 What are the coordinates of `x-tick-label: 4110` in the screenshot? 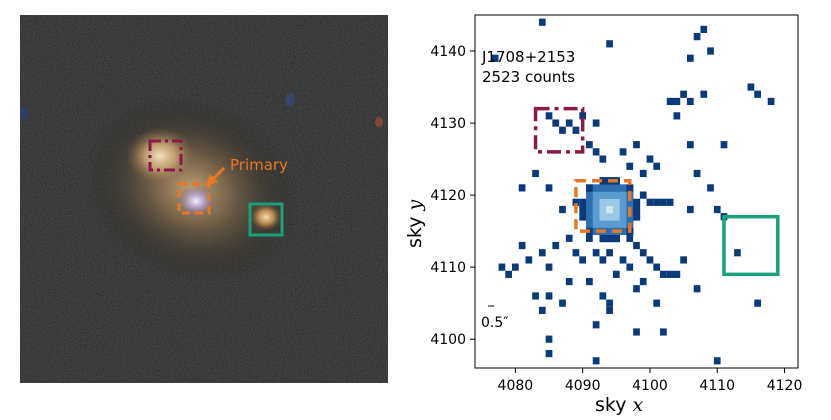 It's located at (717, 386).